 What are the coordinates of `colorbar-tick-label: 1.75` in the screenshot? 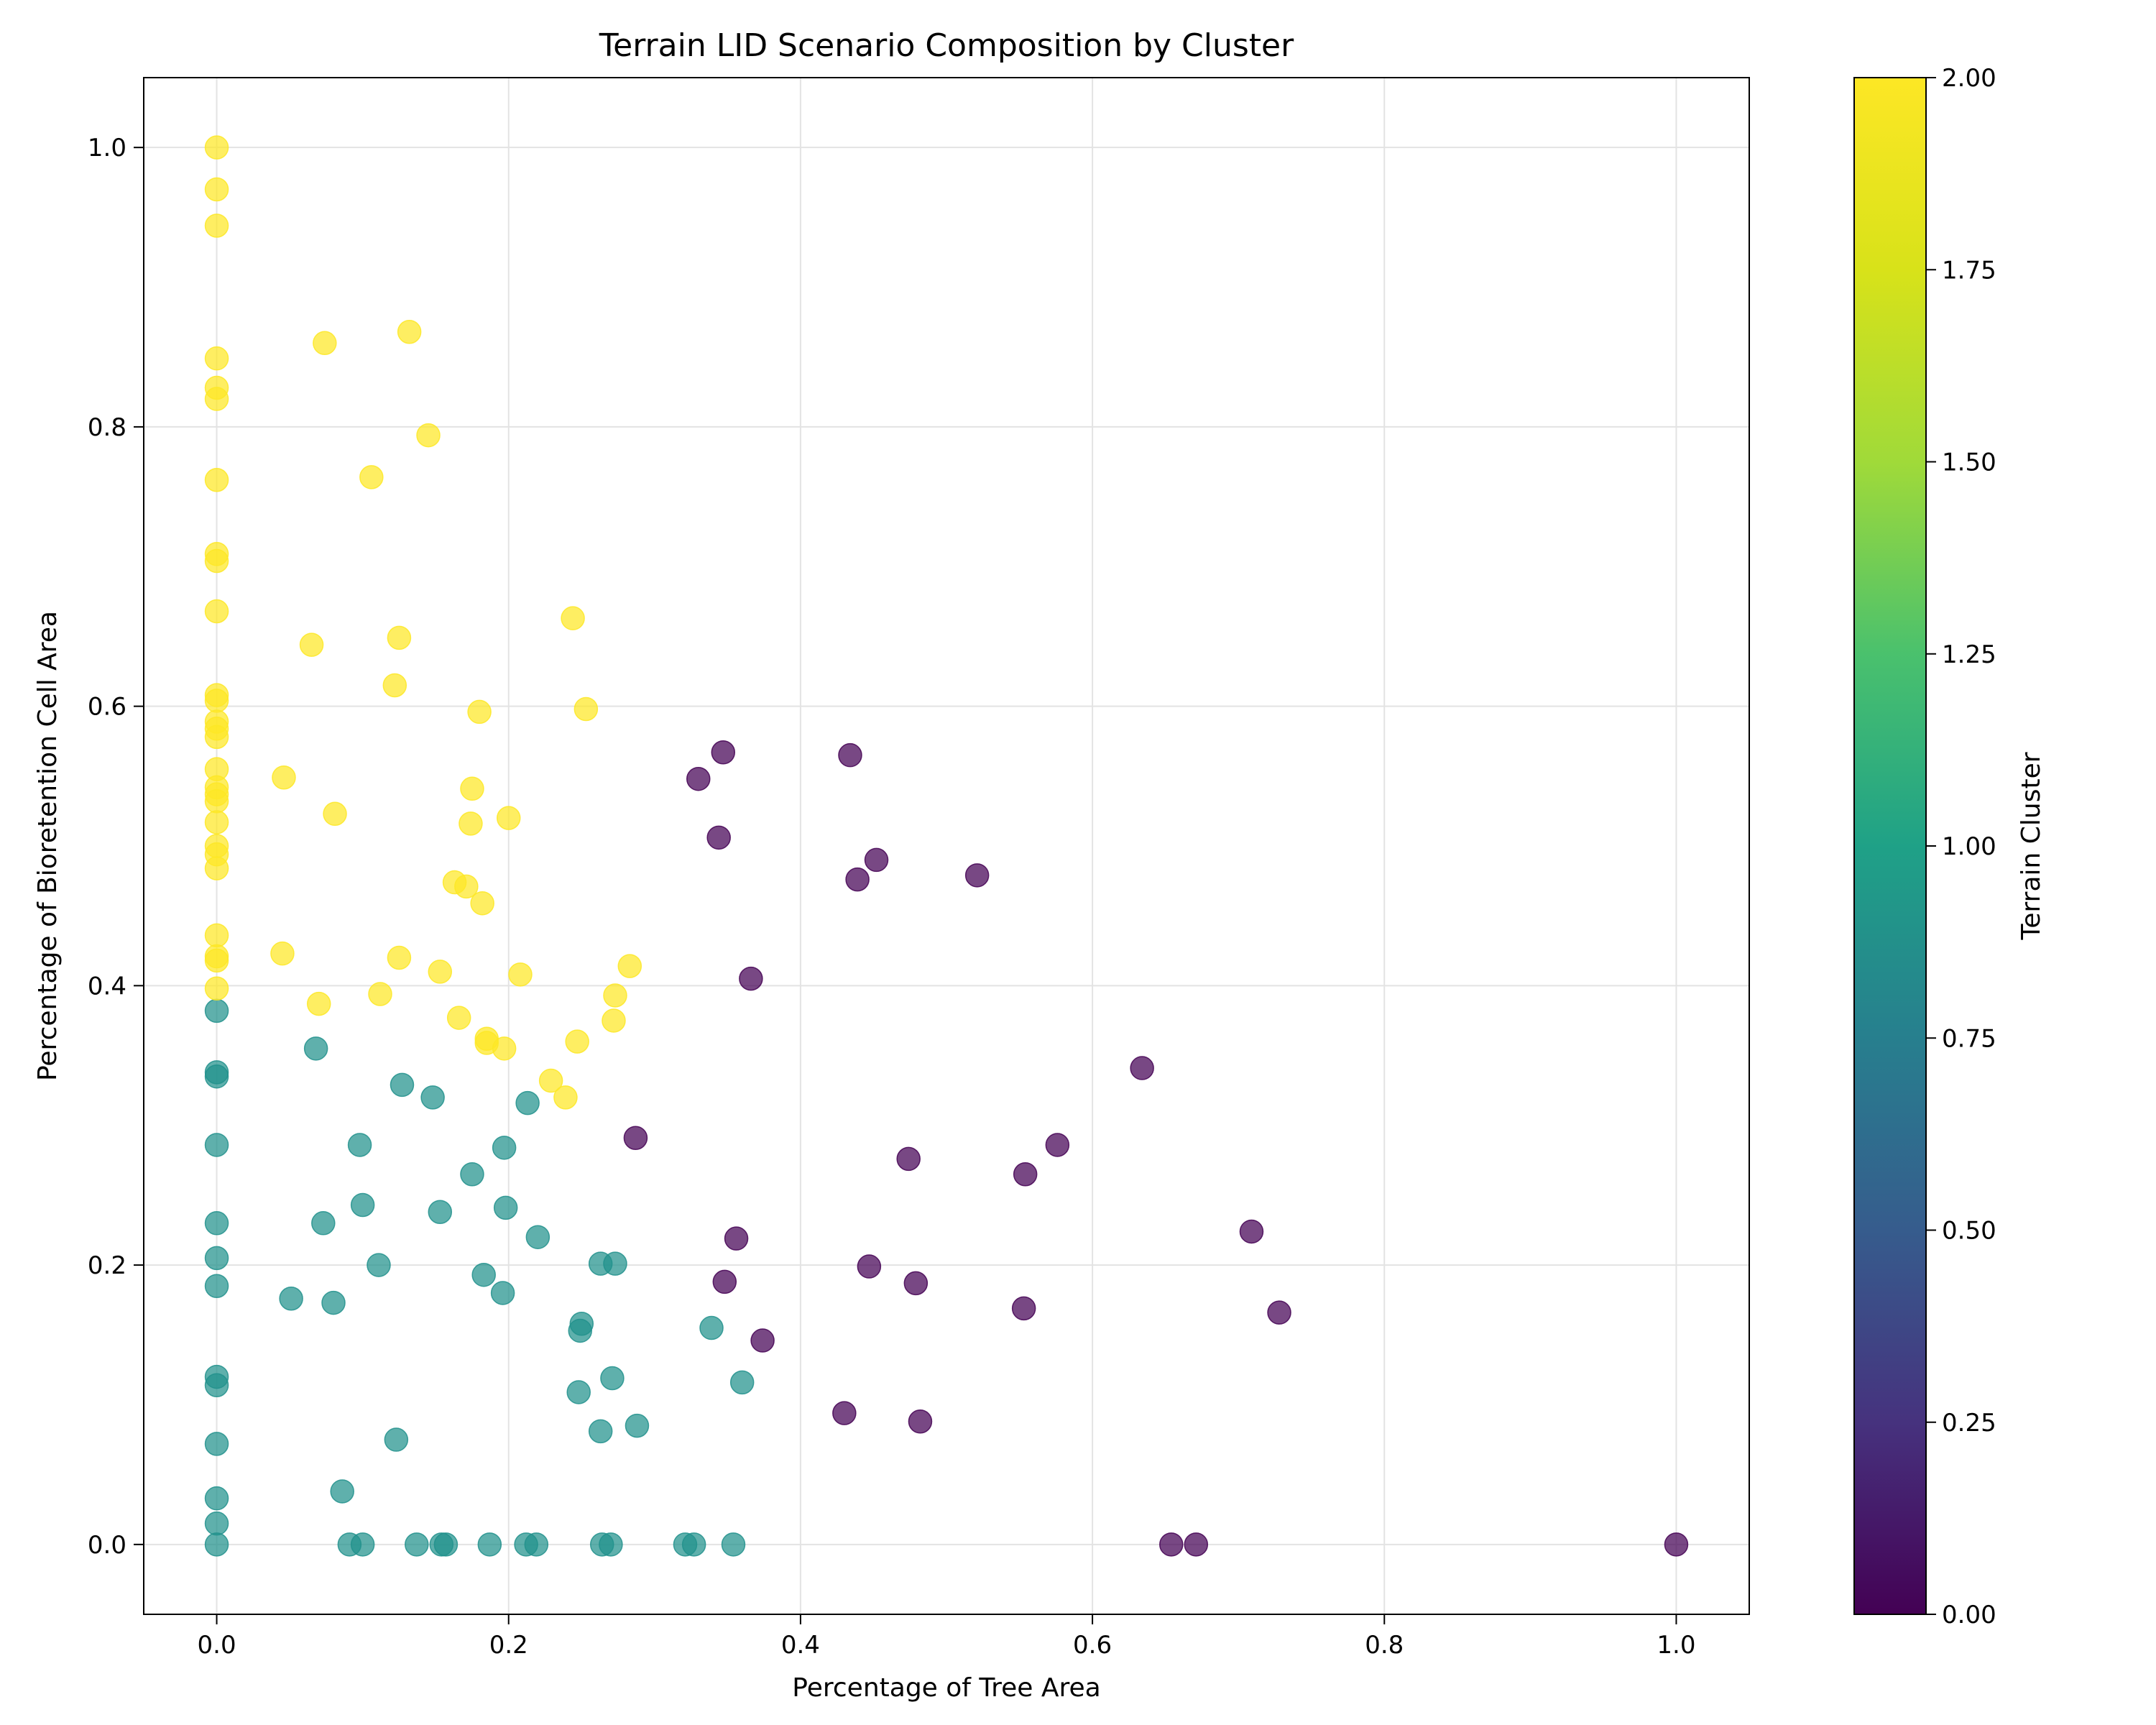 It's located at (1969, 270).